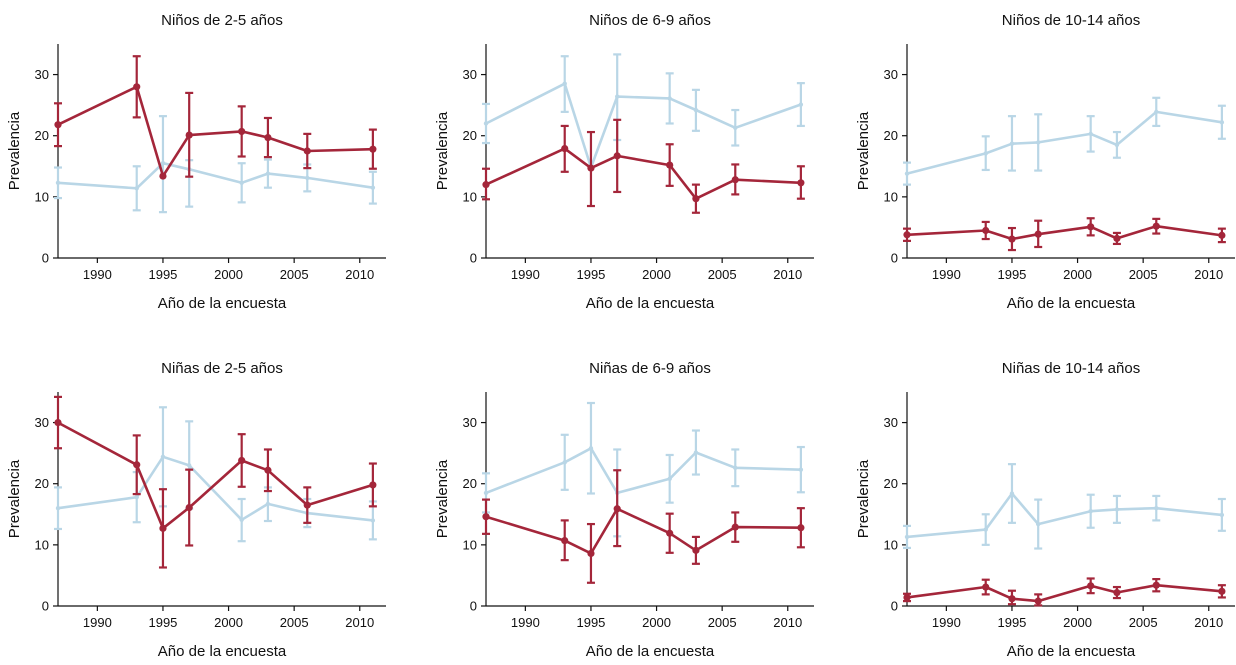 The width and height of the screenshot is (1236, 665). What do you see at coordinates (222, 368) in the screenshot?
I see `chart-3-title: Niñas de 2-5 años` at bounding box center [222, 368].